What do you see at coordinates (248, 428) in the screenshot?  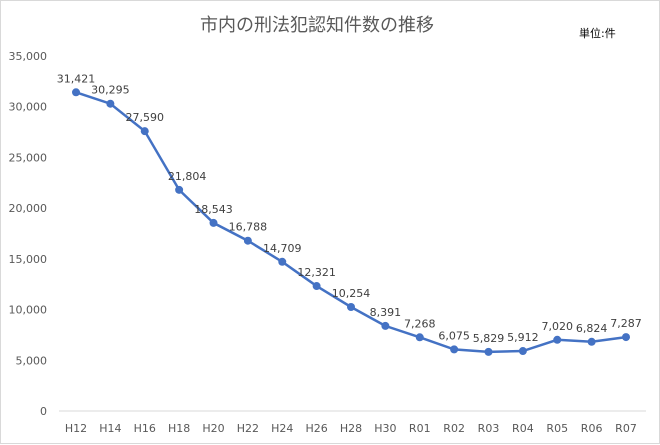 I see `x-tick-label: H22` at bounding box center [248, 428].